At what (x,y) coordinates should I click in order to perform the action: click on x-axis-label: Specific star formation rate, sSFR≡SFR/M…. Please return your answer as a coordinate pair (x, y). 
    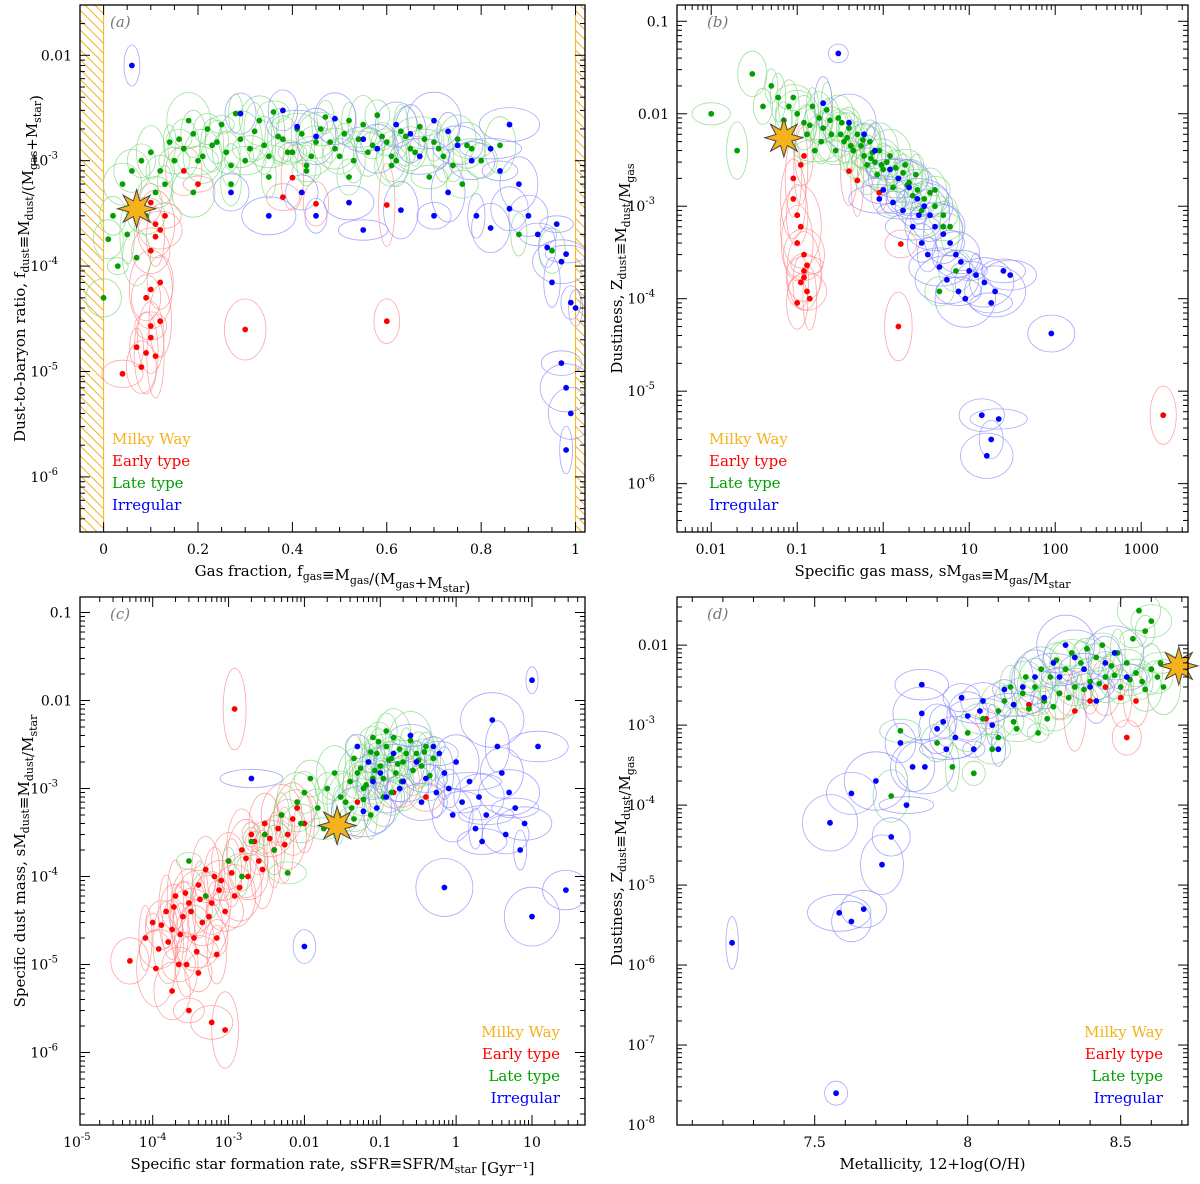
    Looking at the image, I should click on (332, 1166).